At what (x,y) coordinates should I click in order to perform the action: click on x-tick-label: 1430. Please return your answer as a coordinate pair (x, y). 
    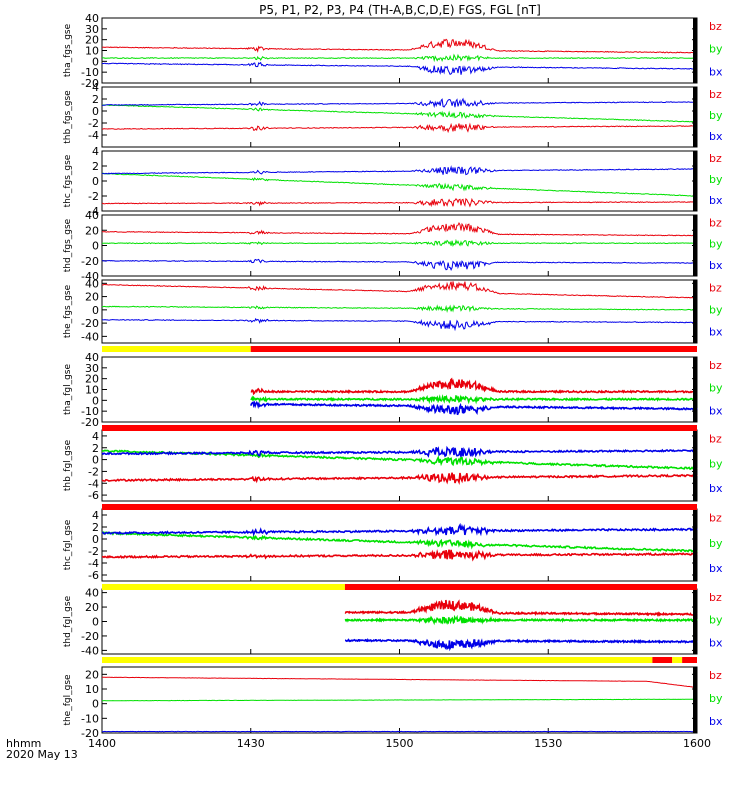
    Looking at the image, I should click on (251, 743).